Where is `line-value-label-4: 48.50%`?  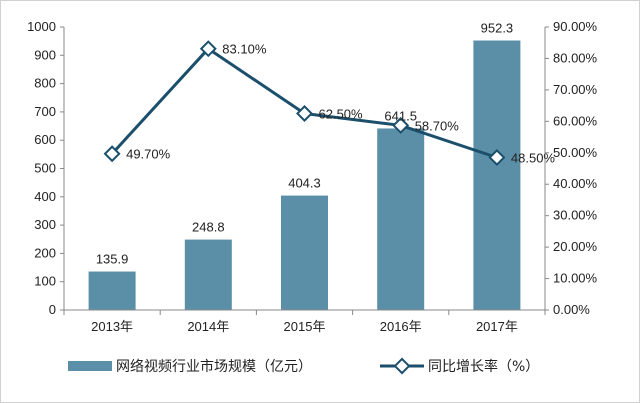
line-value-label-4: 48.50% is located at coordinates (533, 157).